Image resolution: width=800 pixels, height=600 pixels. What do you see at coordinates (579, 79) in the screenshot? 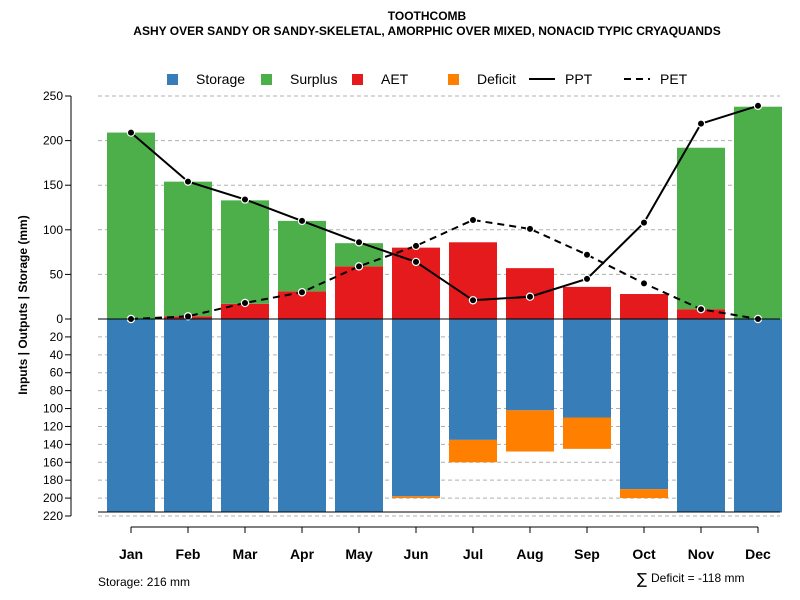
I see `legend-label-ppt: PPT` at bounding box center [579, 79].